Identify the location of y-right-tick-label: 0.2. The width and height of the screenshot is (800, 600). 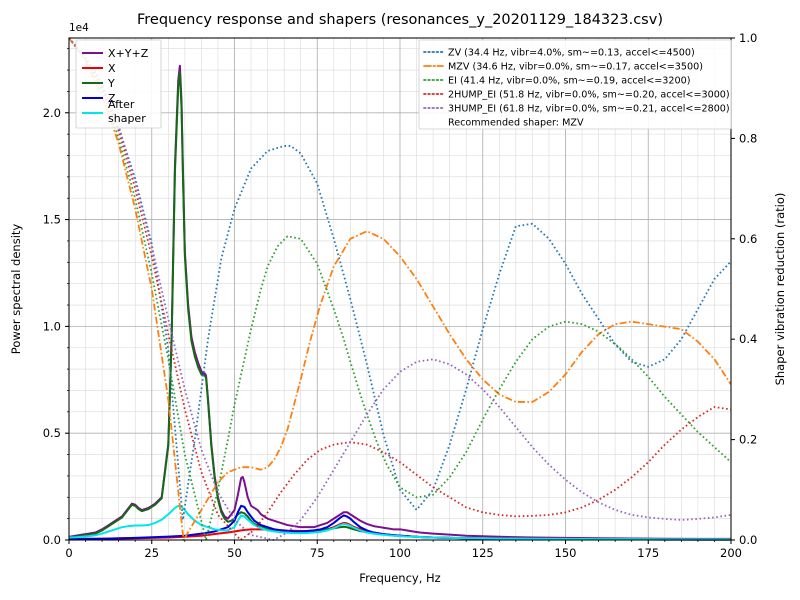
(748, 440).